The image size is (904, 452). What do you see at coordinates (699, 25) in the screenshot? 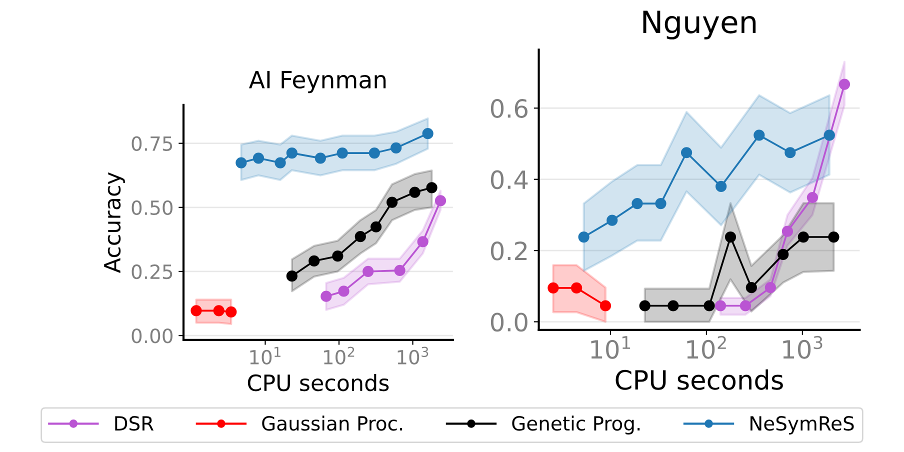
I see `chart-title: Nguyen` at bounding box center [699, 25].